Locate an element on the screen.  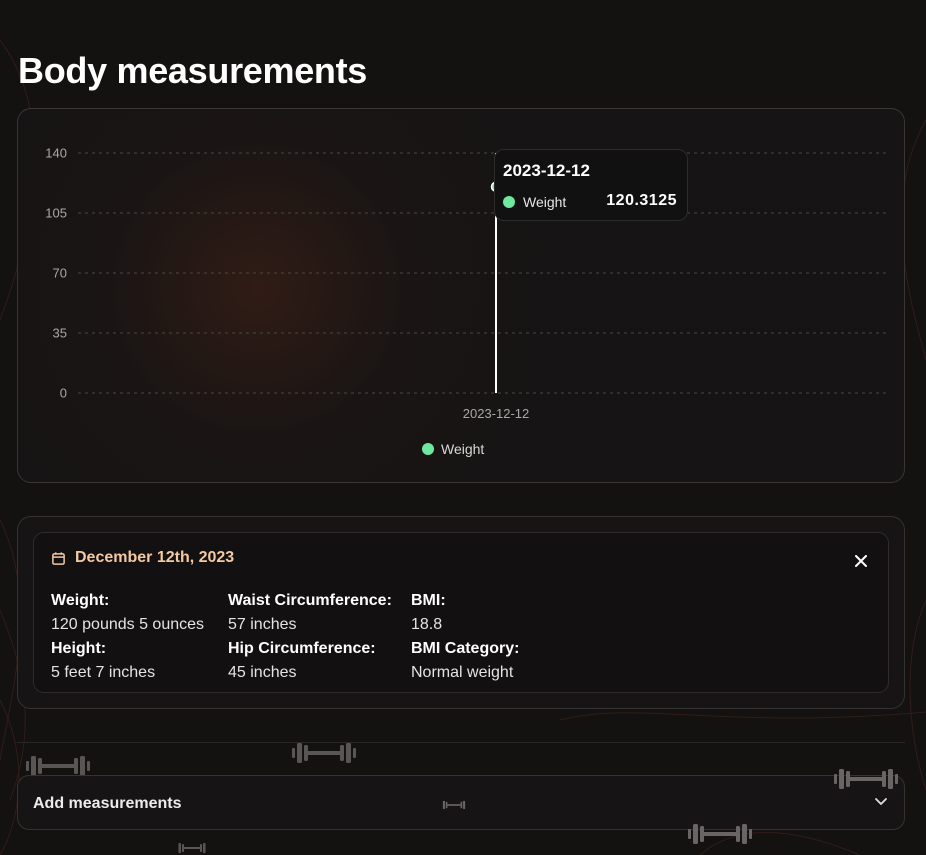
tooltip-series-dot is located at coordinates (509, 202).